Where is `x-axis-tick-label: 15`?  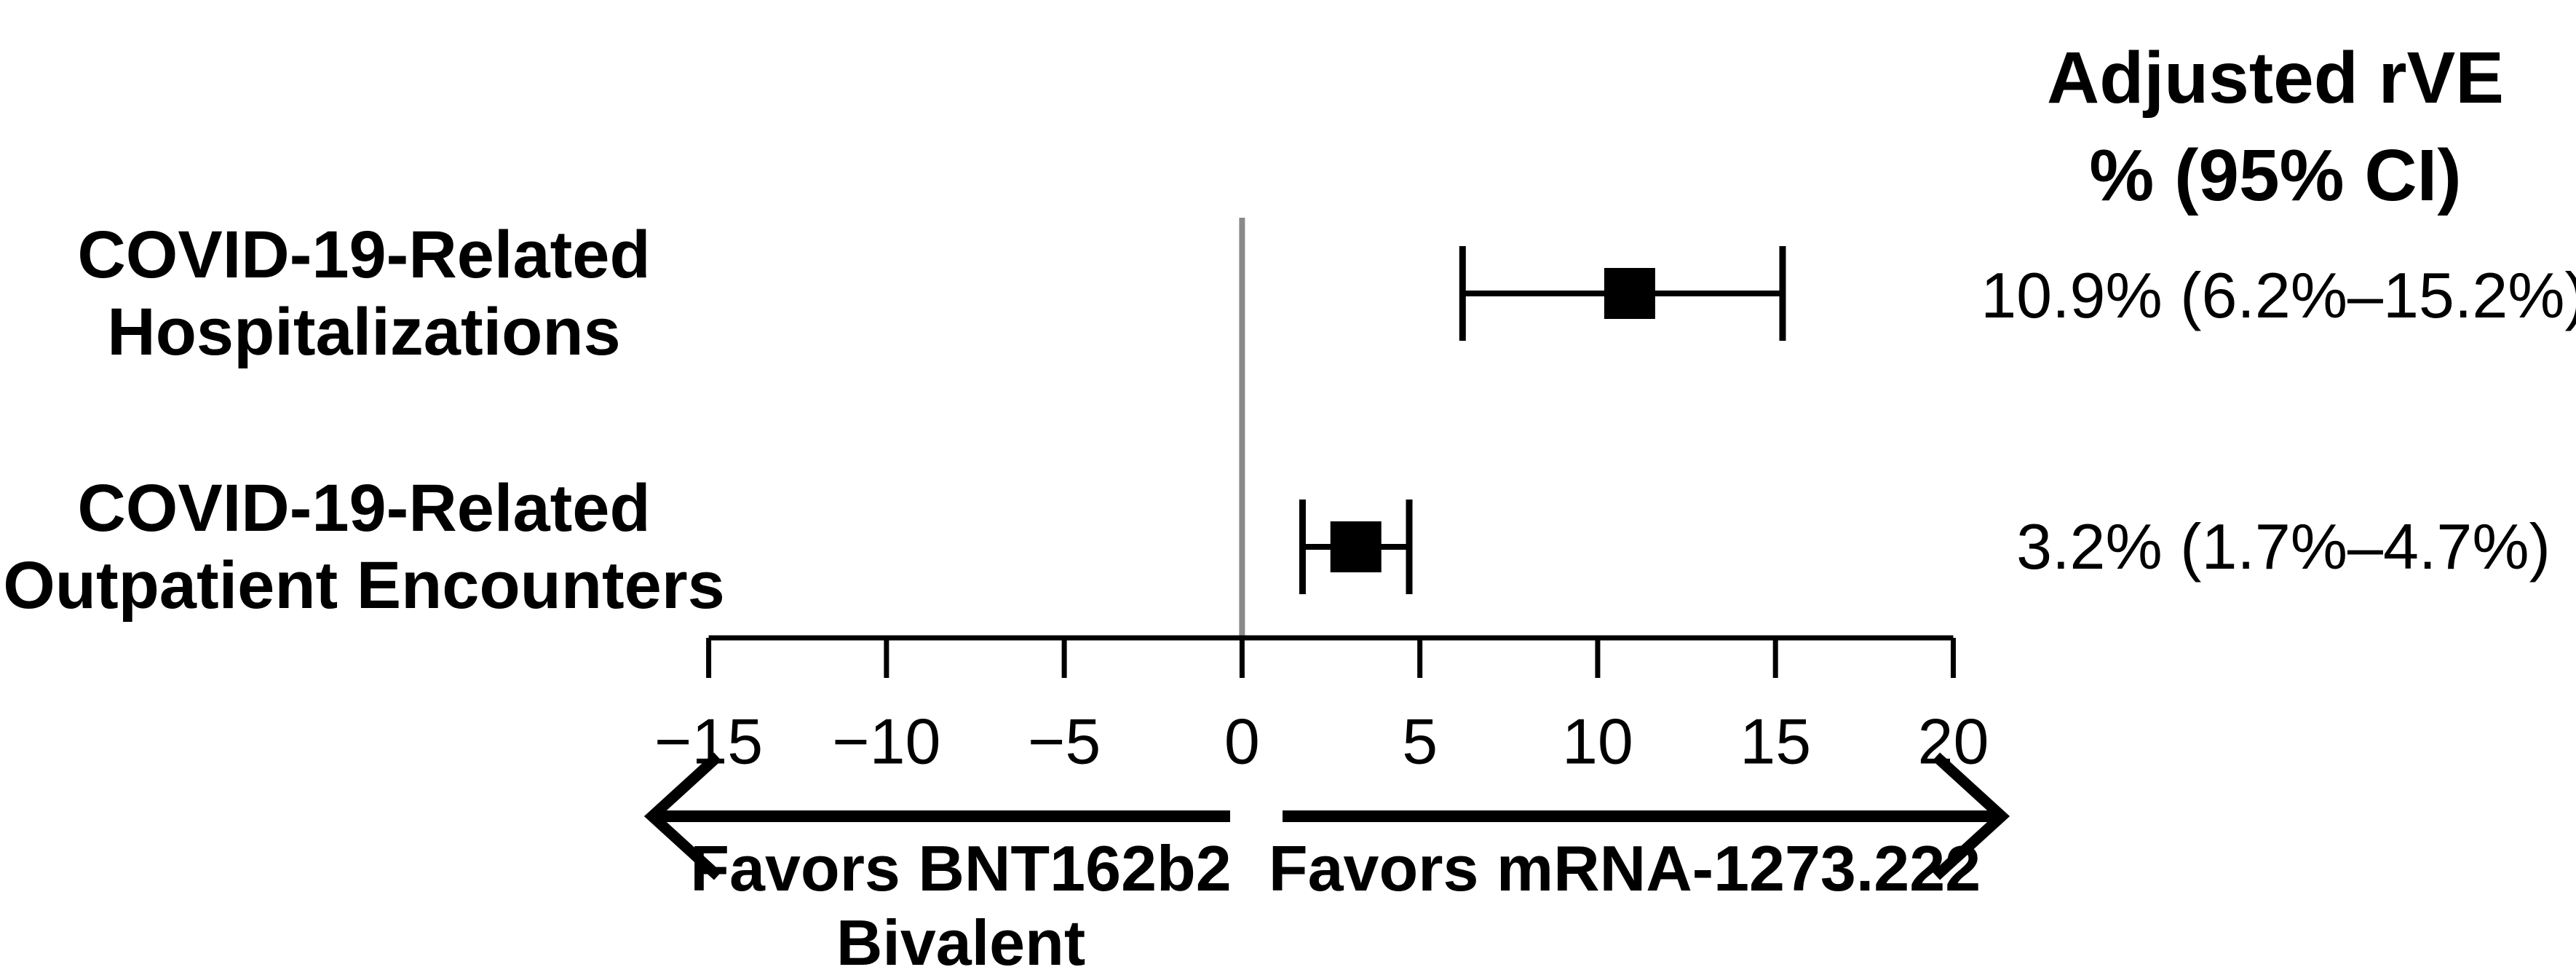 x-axis-tick-label: 15 is located at coordinates (1775, 742).